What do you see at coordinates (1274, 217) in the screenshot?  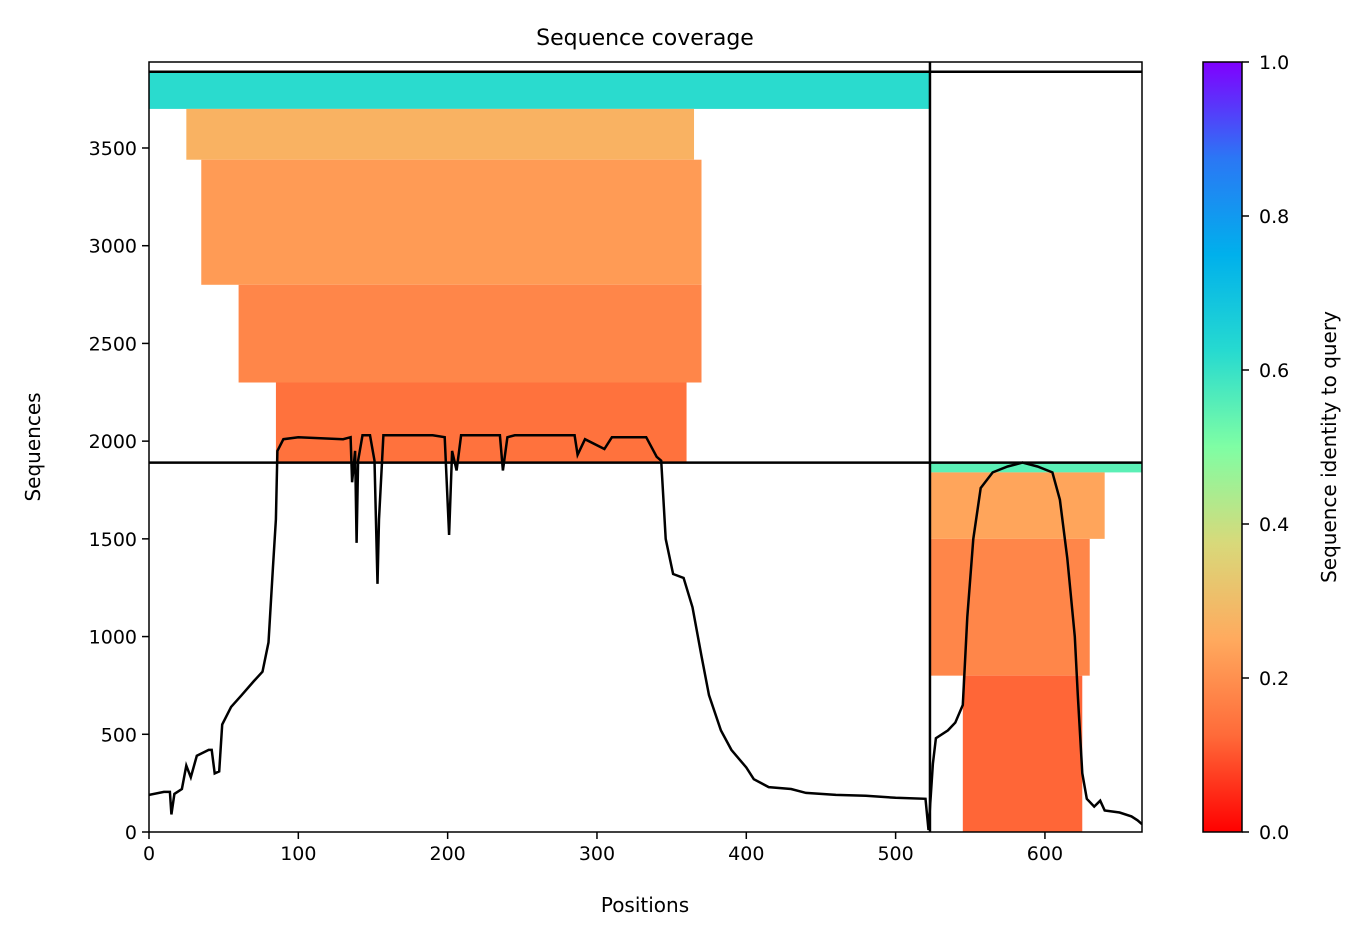 I see `colorbar-tick-label: 0.8` at bounding box center [1274, 217].